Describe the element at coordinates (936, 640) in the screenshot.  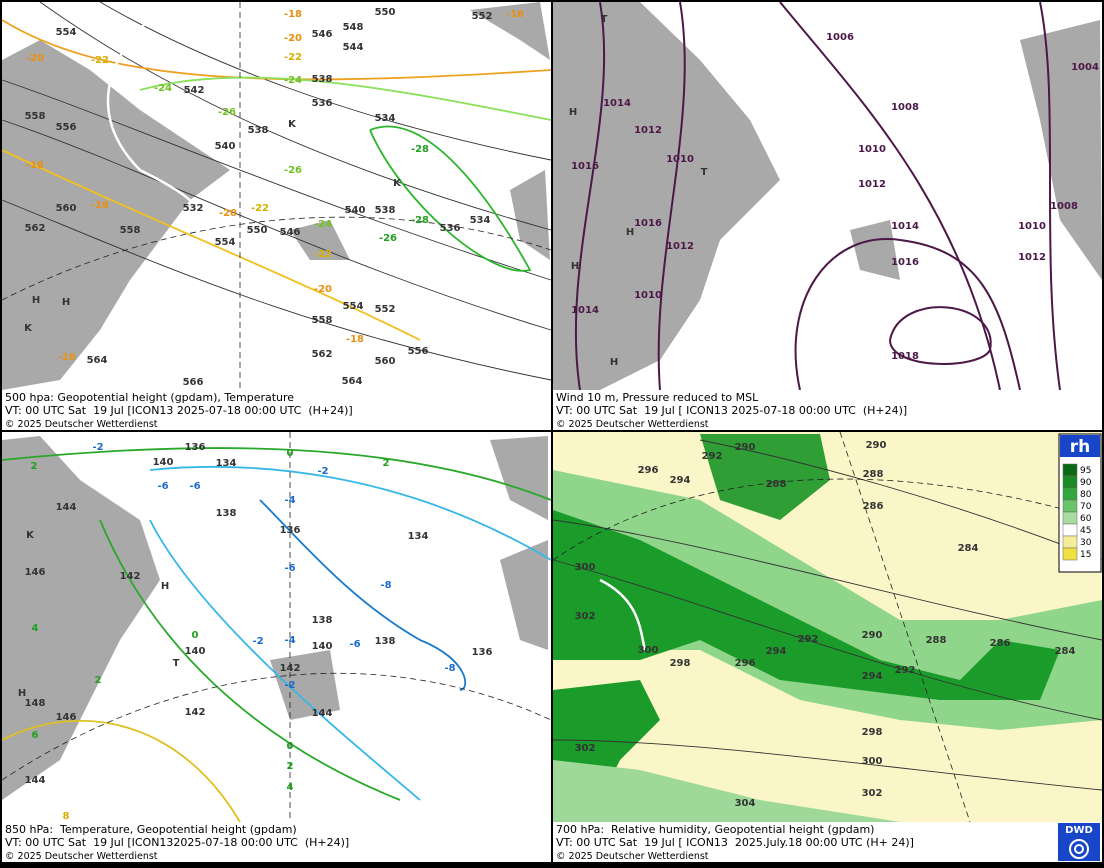
I see `contour-label: 288` at that location.